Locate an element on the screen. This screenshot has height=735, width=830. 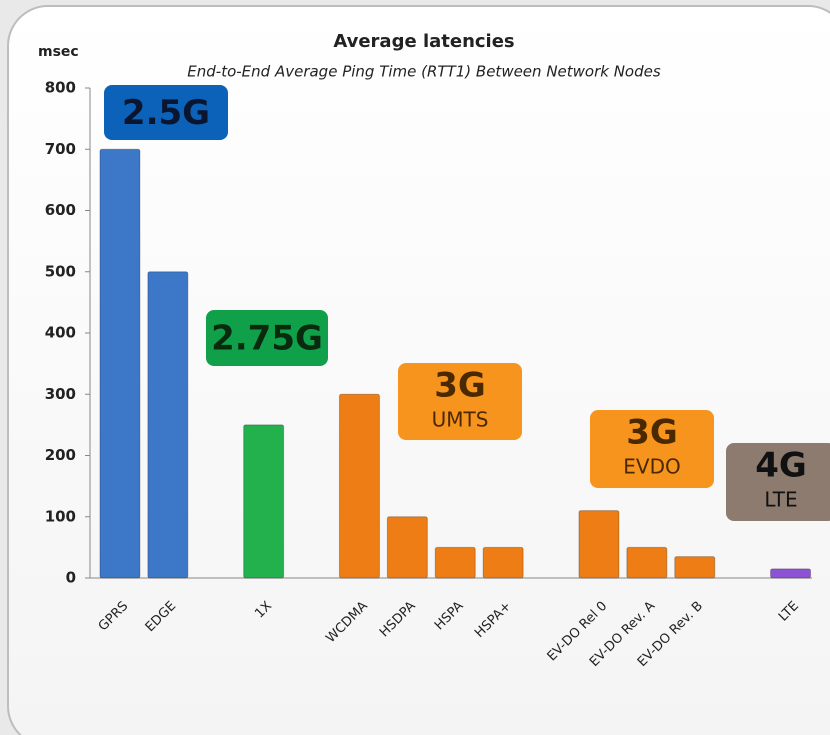
annotation: 2.75G is located at coordinates (267, 338).